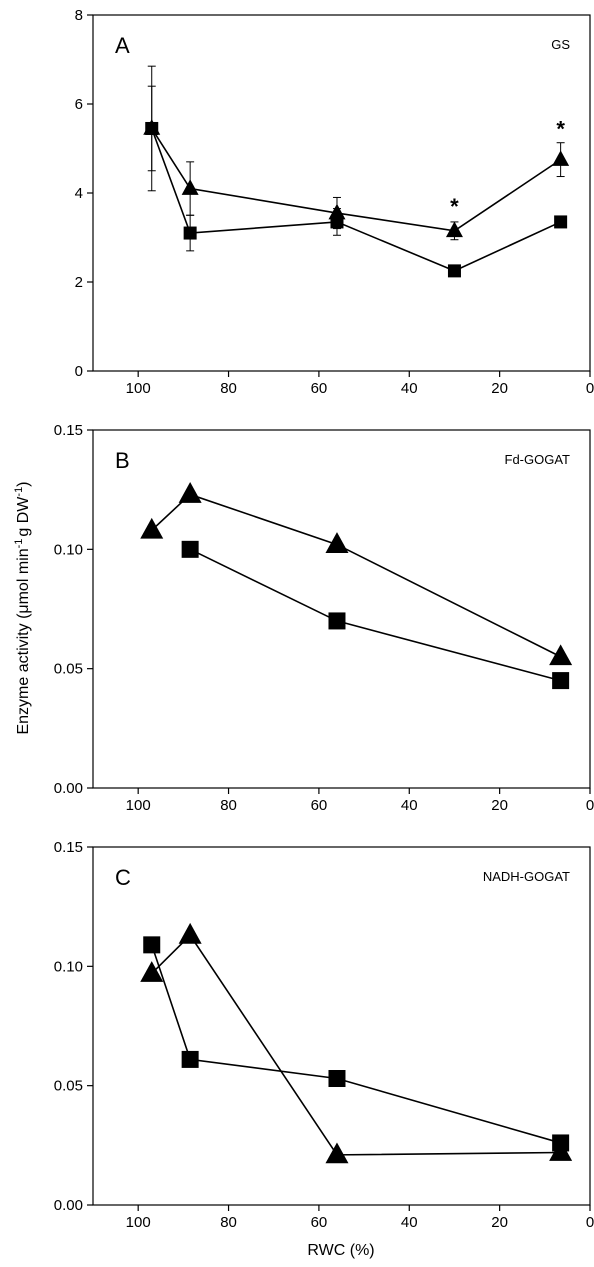  What do you see at coordinates (122, 45) in the screenshot?
I see `panel-letter: A` at bounding box center [122, 45].